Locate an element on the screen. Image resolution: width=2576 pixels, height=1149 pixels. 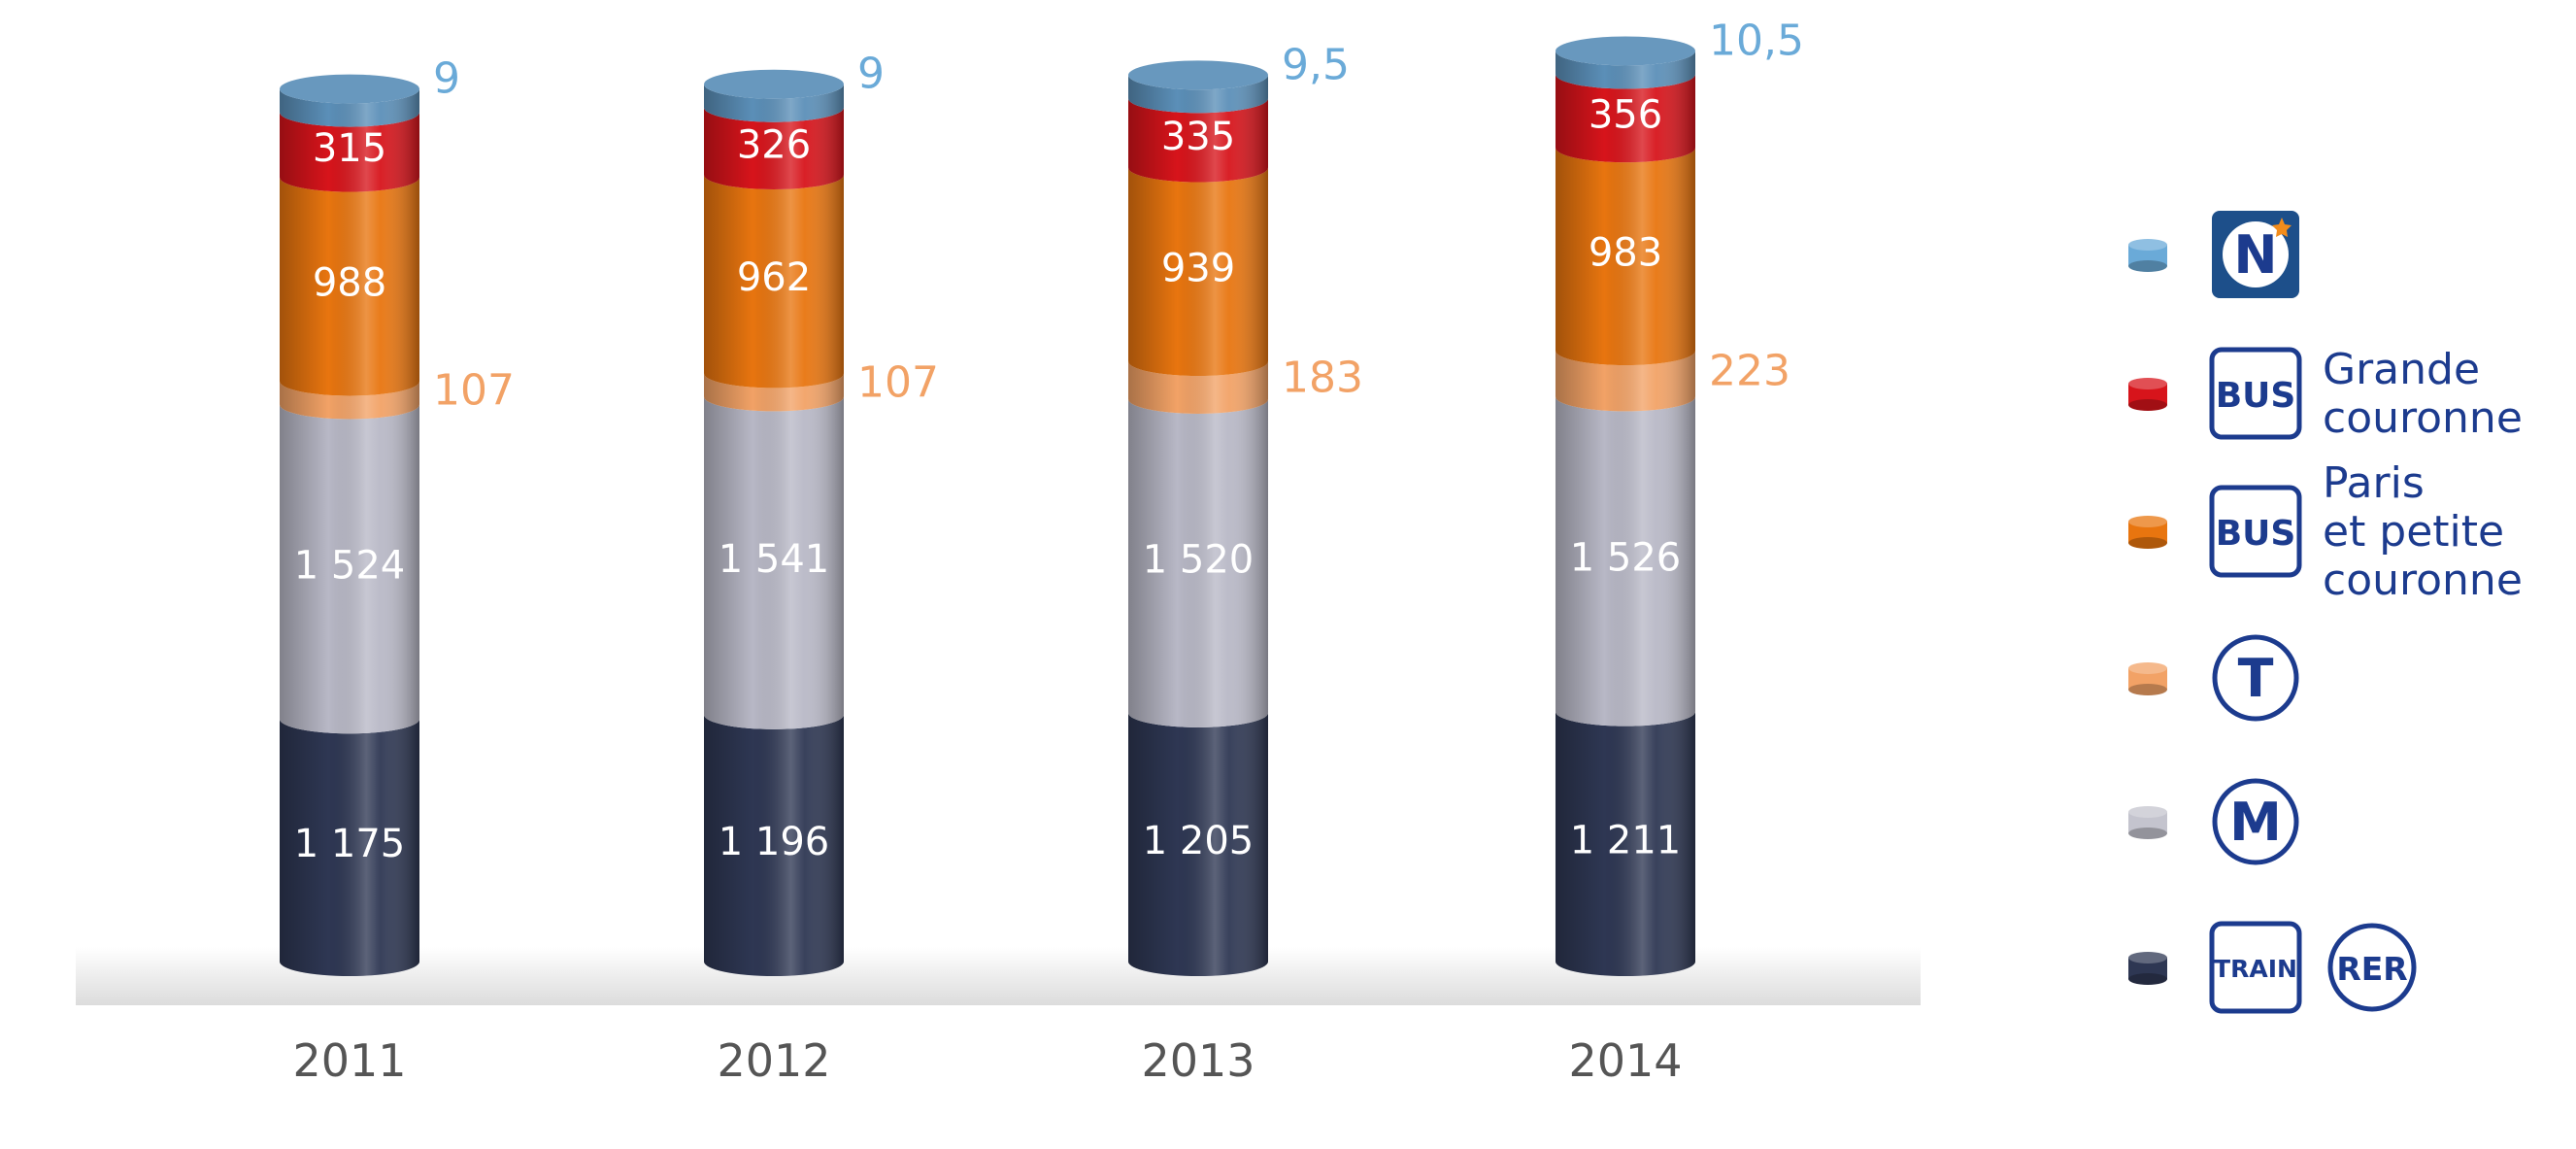
segment-bus_grande-2013: 335 is located at coordinates (1198, 140).